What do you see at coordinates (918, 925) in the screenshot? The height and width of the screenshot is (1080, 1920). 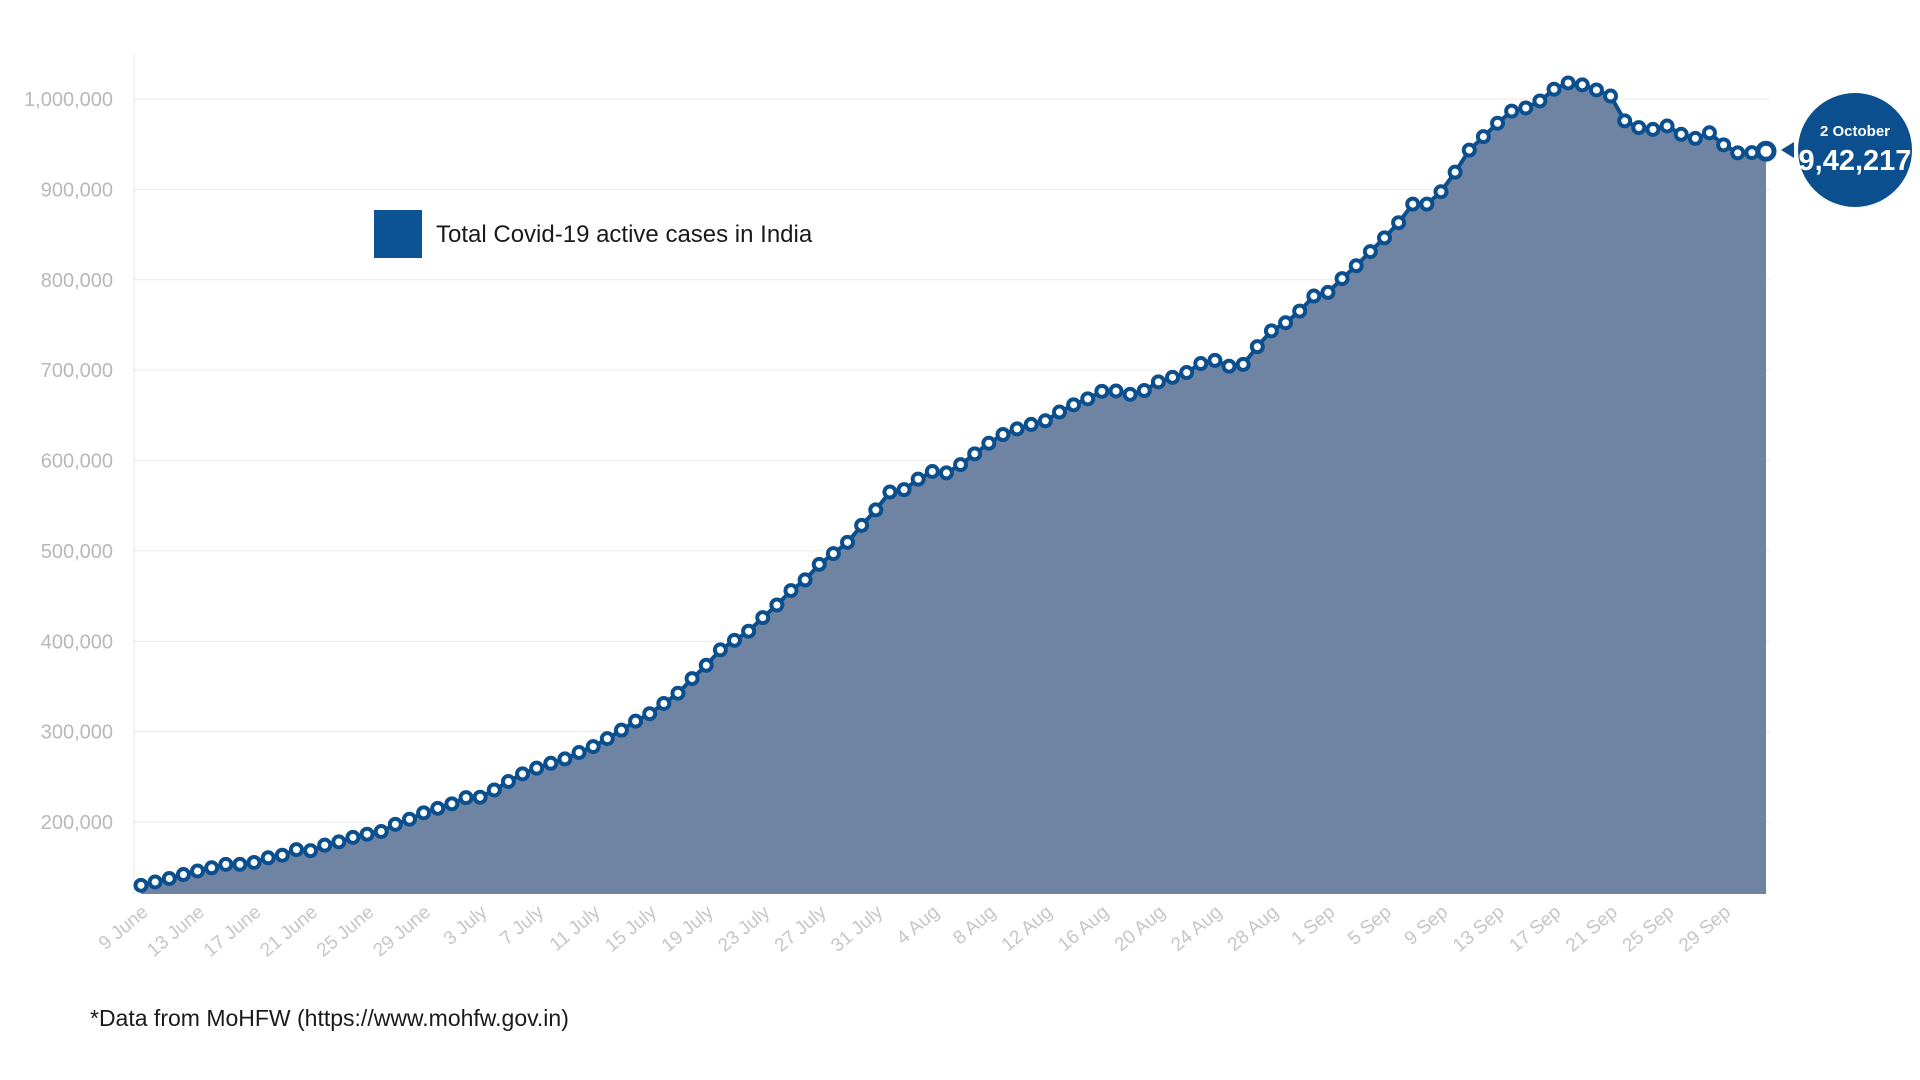 I see `x-tick-label: 4 Aug` at bounding box center [918, 925].